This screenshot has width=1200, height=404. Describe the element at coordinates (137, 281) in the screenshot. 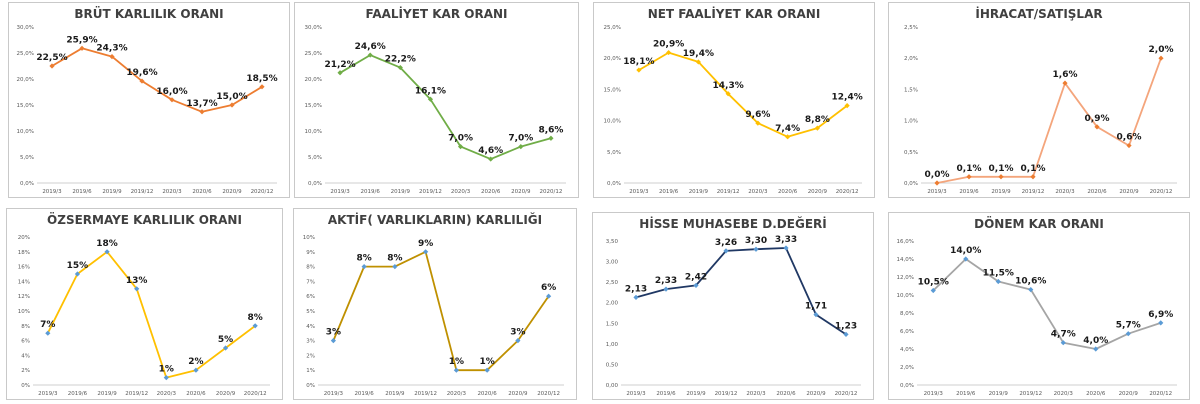

I see `data-label: 13%` at that location.